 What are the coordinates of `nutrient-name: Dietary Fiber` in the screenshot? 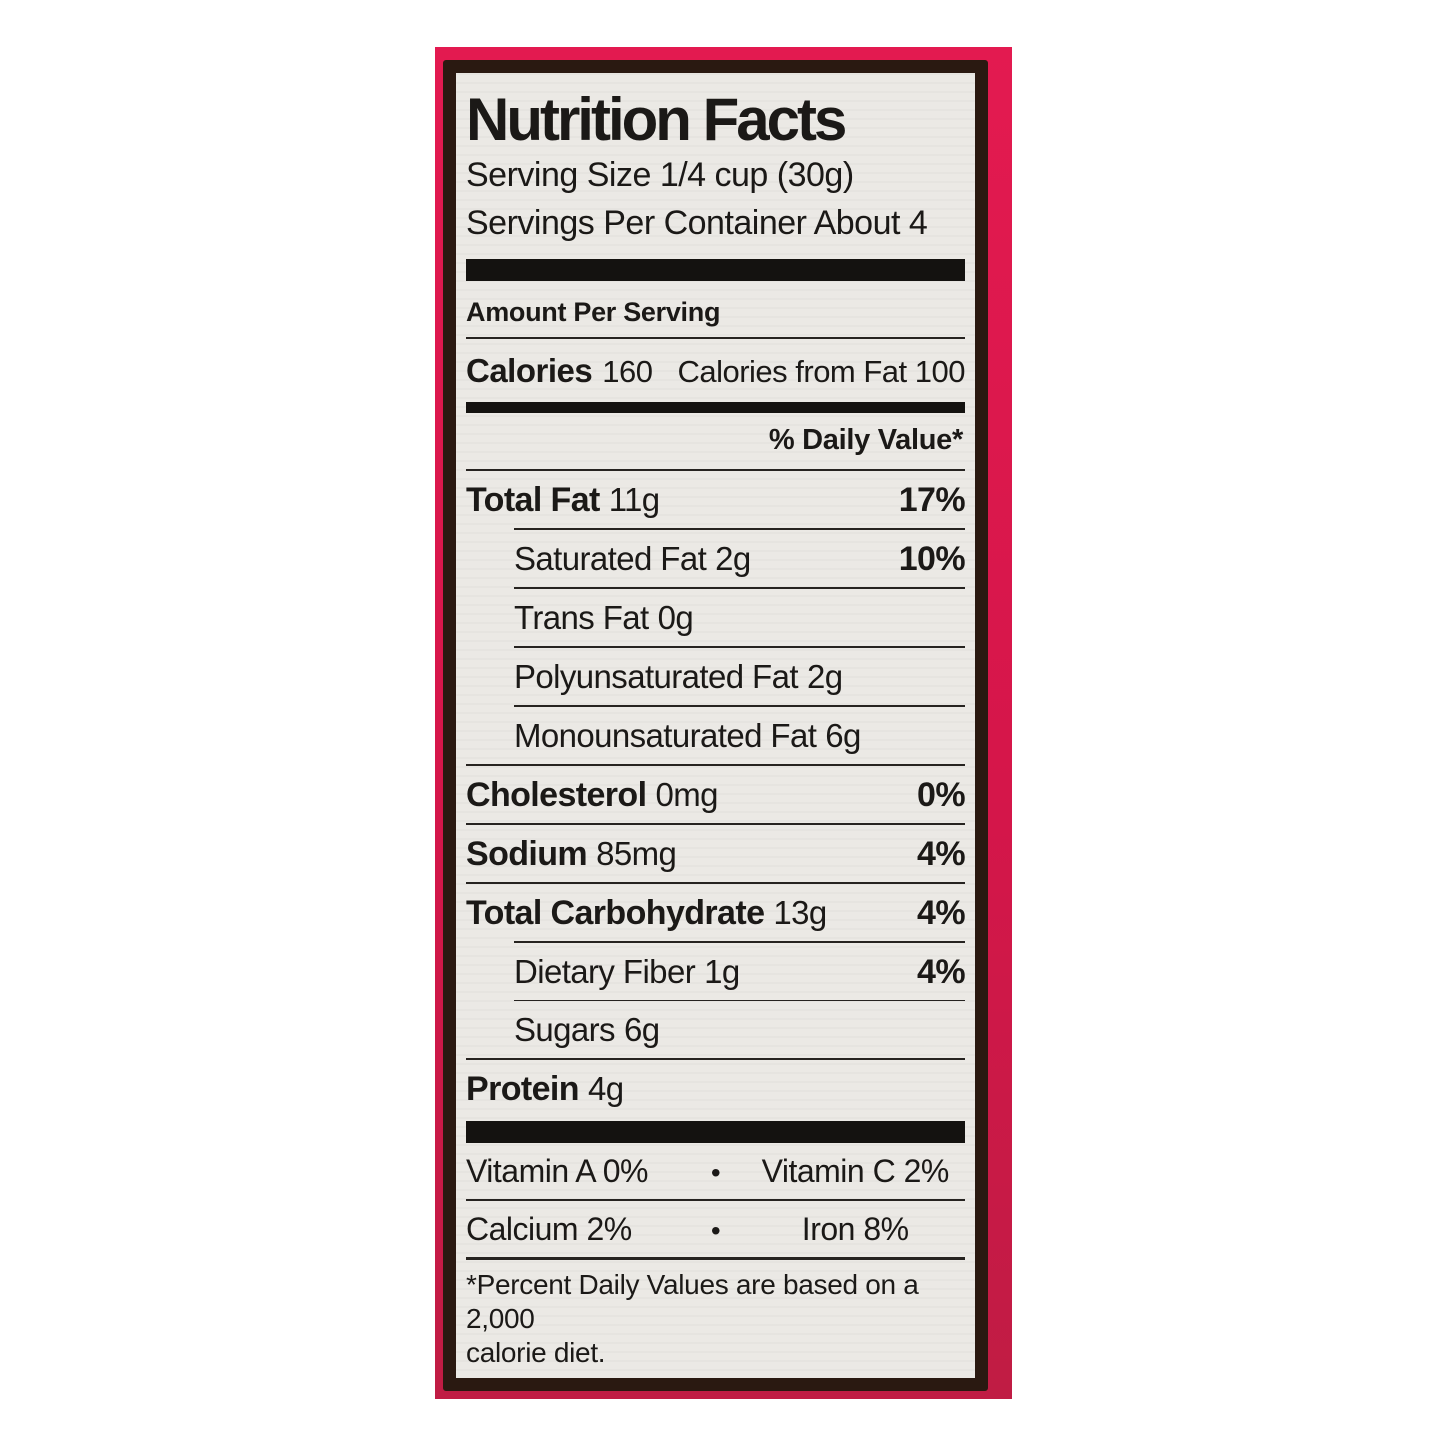 It's located at (605, 971).